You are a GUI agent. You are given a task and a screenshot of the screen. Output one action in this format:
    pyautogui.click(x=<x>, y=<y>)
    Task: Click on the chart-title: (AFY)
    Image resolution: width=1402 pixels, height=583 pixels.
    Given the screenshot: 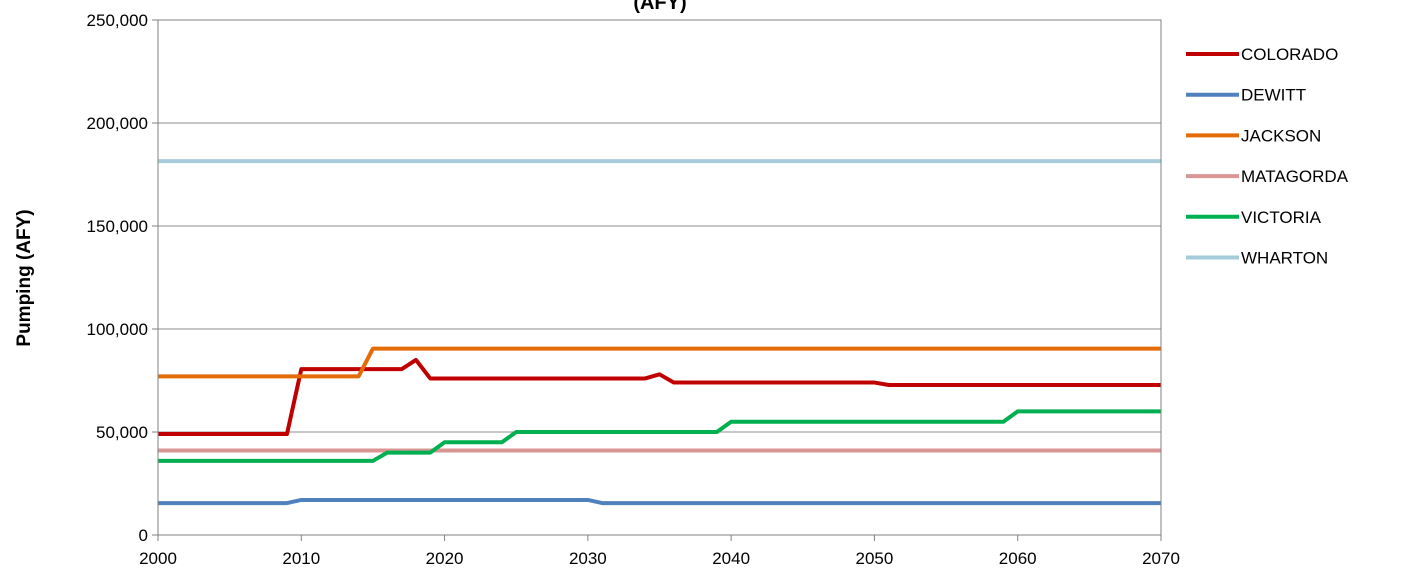 What is the action you would take?
    pyautogui.click(x=659, y=7)
    